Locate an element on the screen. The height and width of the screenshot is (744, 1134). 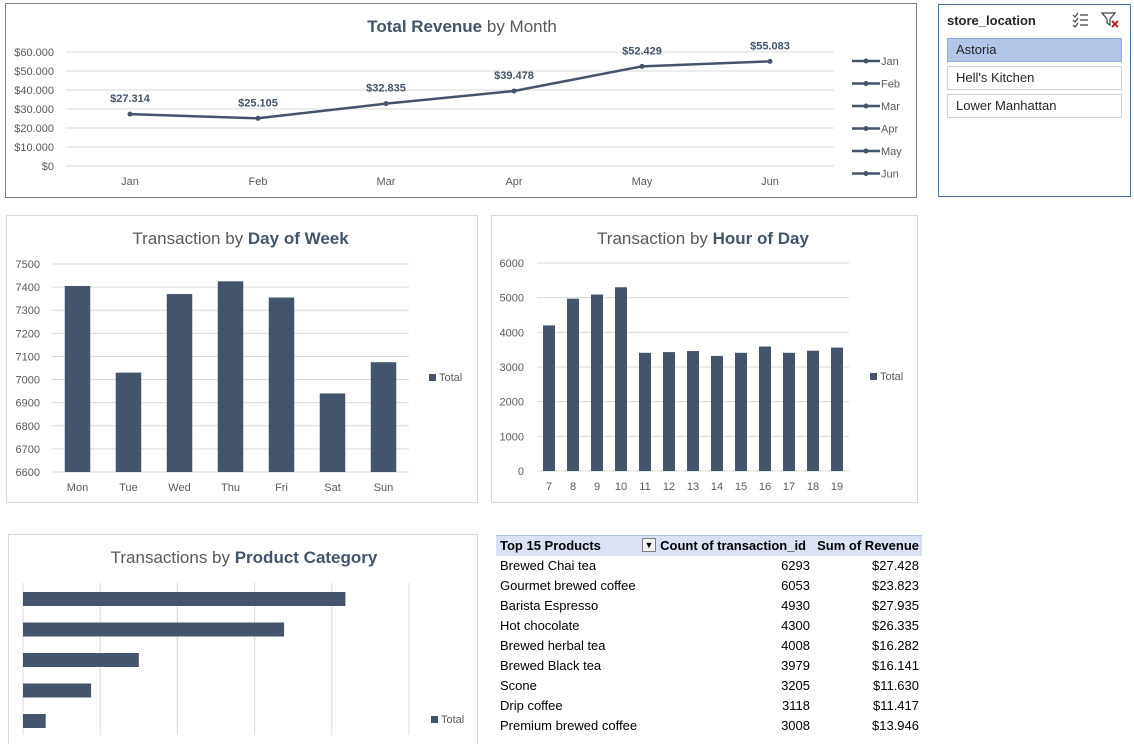
slicer-item-astoria: Astoria is located at coordinates (1034, 50).